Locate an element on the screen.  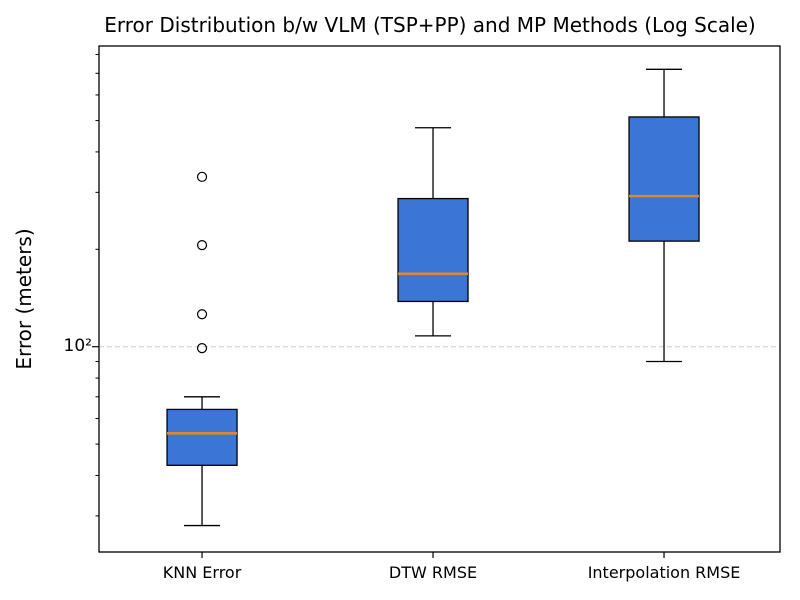
y-tick-label-100: 10² is located at coordinates (77, 346).